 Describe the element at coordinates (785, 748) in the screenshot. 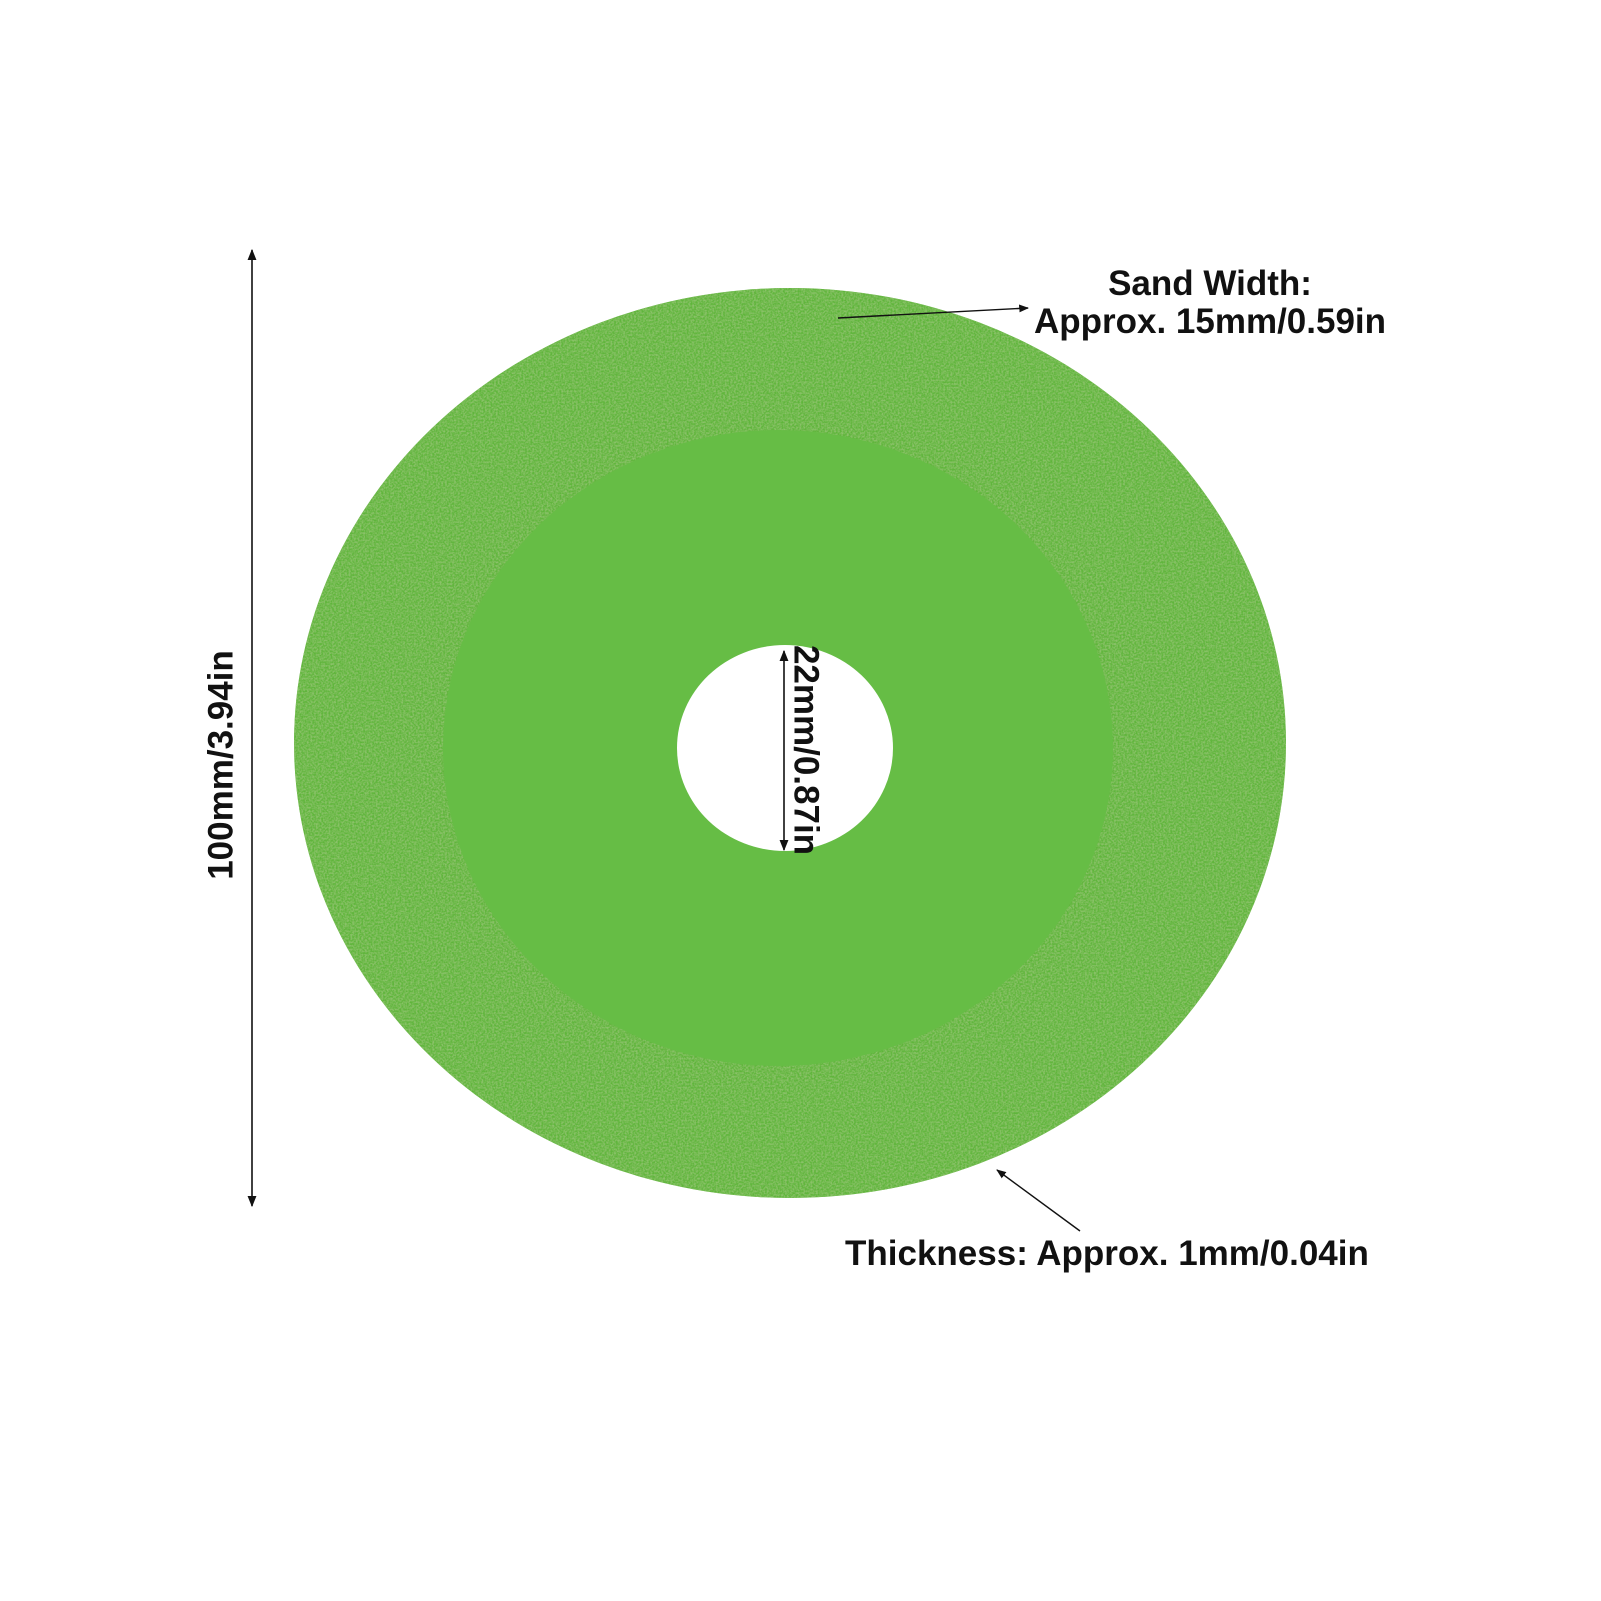

I see `center-bore` at that location.